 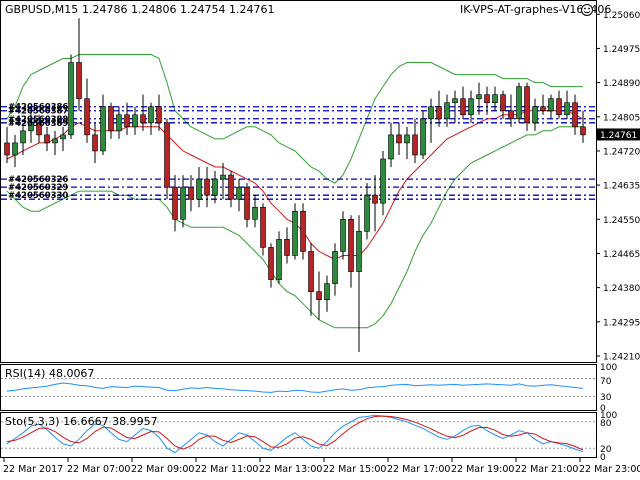 I want to click on sto-axis: 100 80 20 0, so click(x=608, y=437).